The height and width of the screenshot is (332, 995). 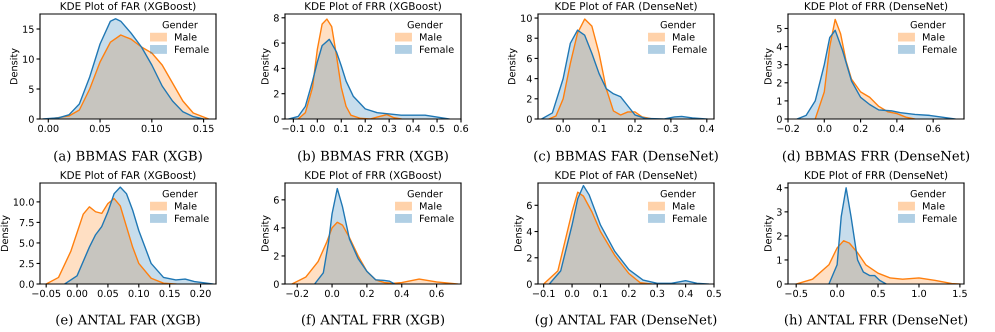 I want to click on chart-title: KDE Plot of FAR (XGBoost), so click(x=128, y=175).